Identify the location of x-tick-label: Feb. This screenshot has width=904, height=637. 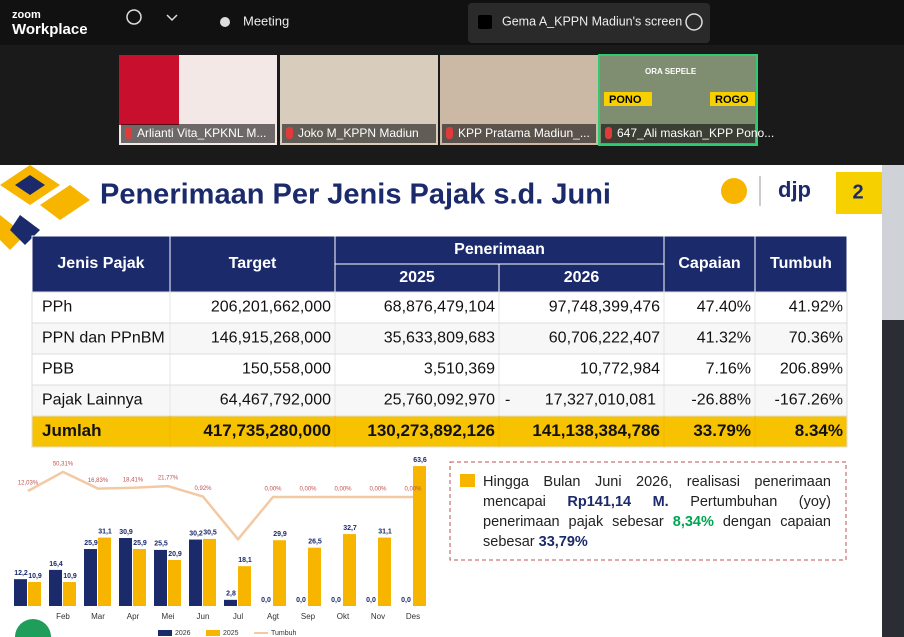
(63, 616).